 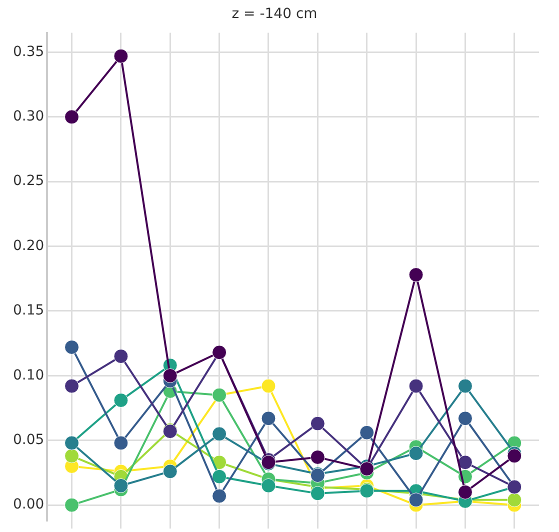 What do you see at coordinates (28, 116) in the screenshot?
I see `y-tick-label: 0.30` at bounding box center [28, 116].